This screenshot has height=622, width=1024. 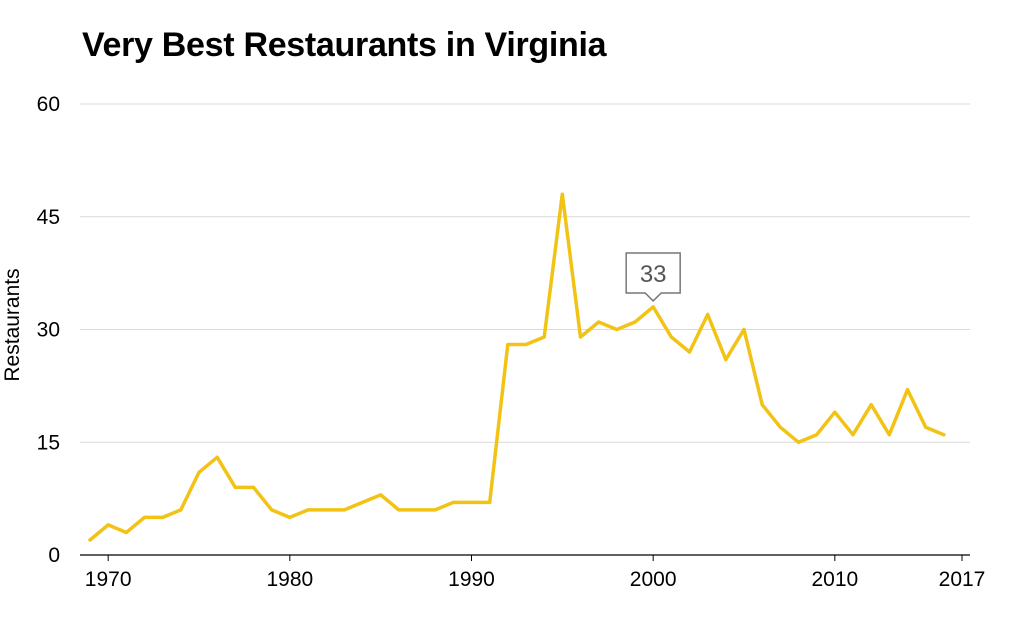 What do you see at coordinates (653, 274) in the screenshot?
I see `callout-label: 33` at bounding box center [653, 274].